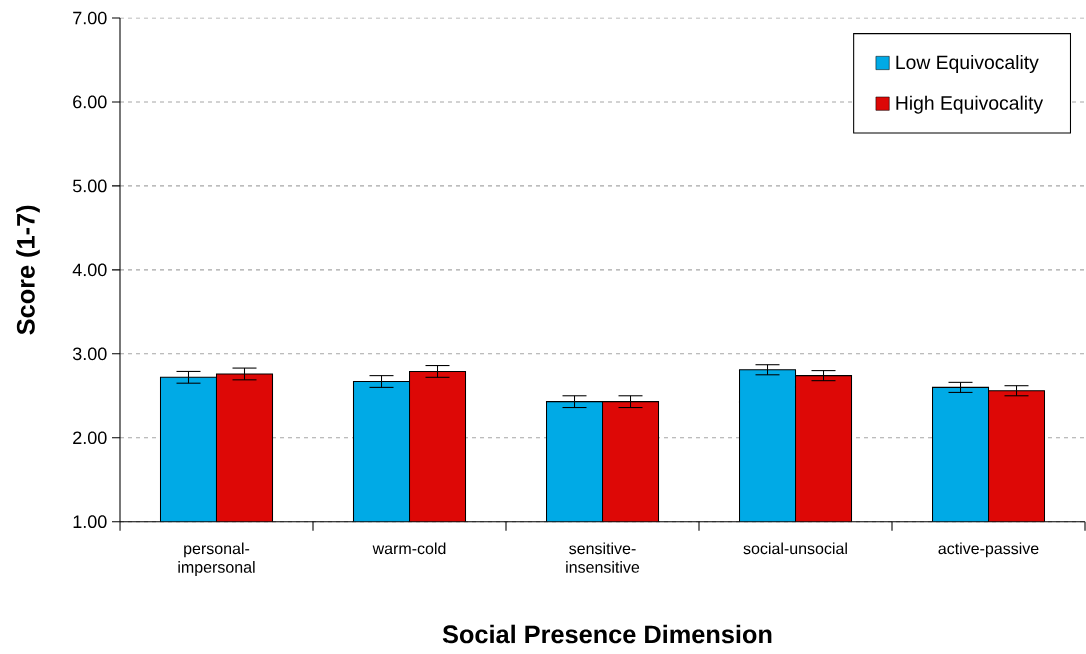 This screenshot has width=1086, height=654. Describe the element at coordinates (90, 18) in the screenshot. I see `y-tick-label: 7.00` at that location.